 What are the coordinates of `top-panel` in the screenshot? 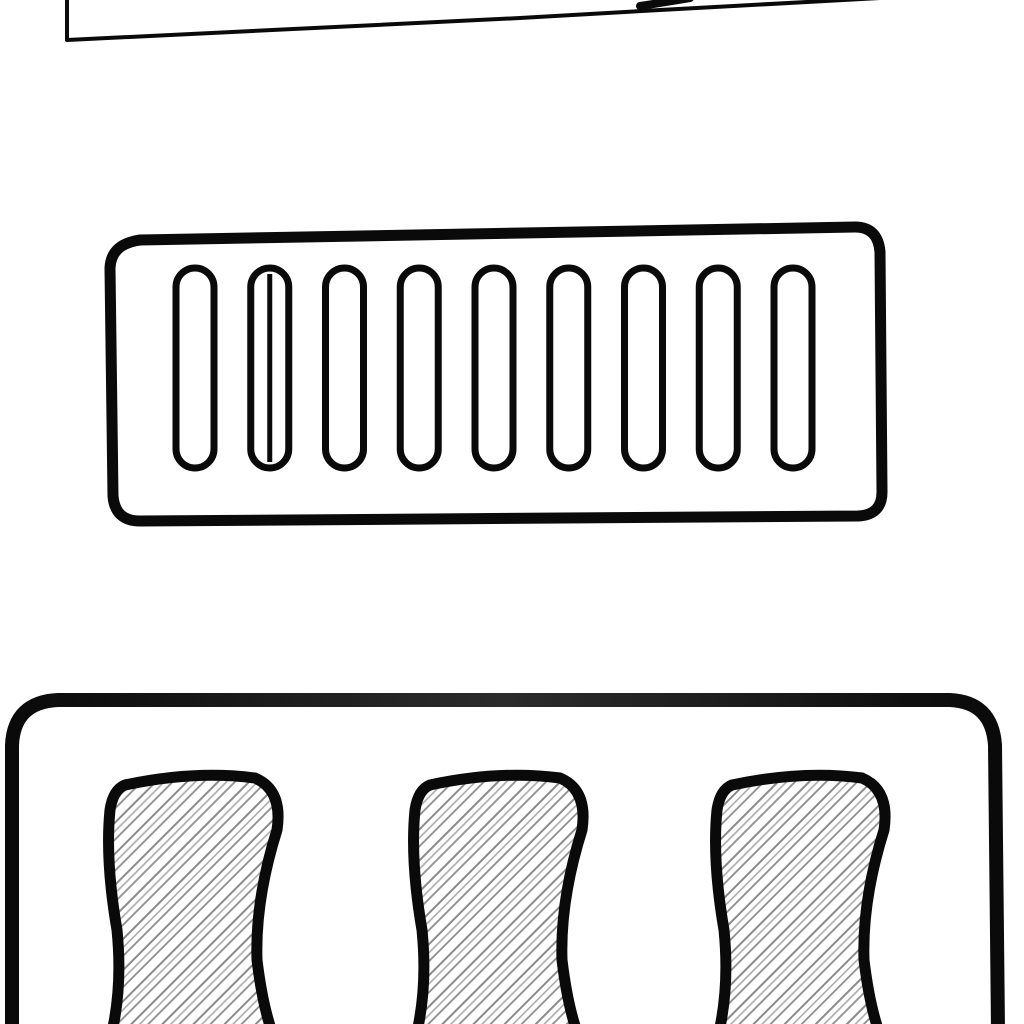 It's located at (473, 21).